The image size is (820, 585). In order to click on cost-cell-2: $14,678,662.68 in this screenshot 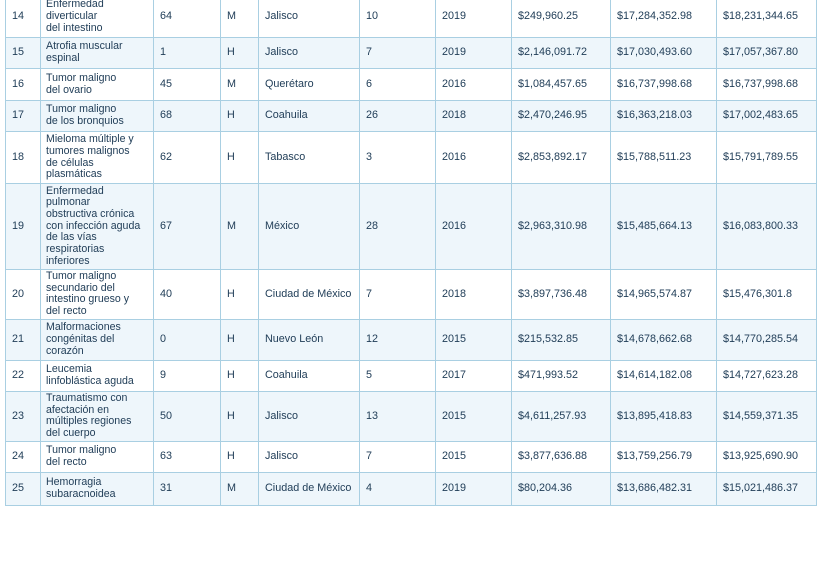, I will do `click(663, 339)`.